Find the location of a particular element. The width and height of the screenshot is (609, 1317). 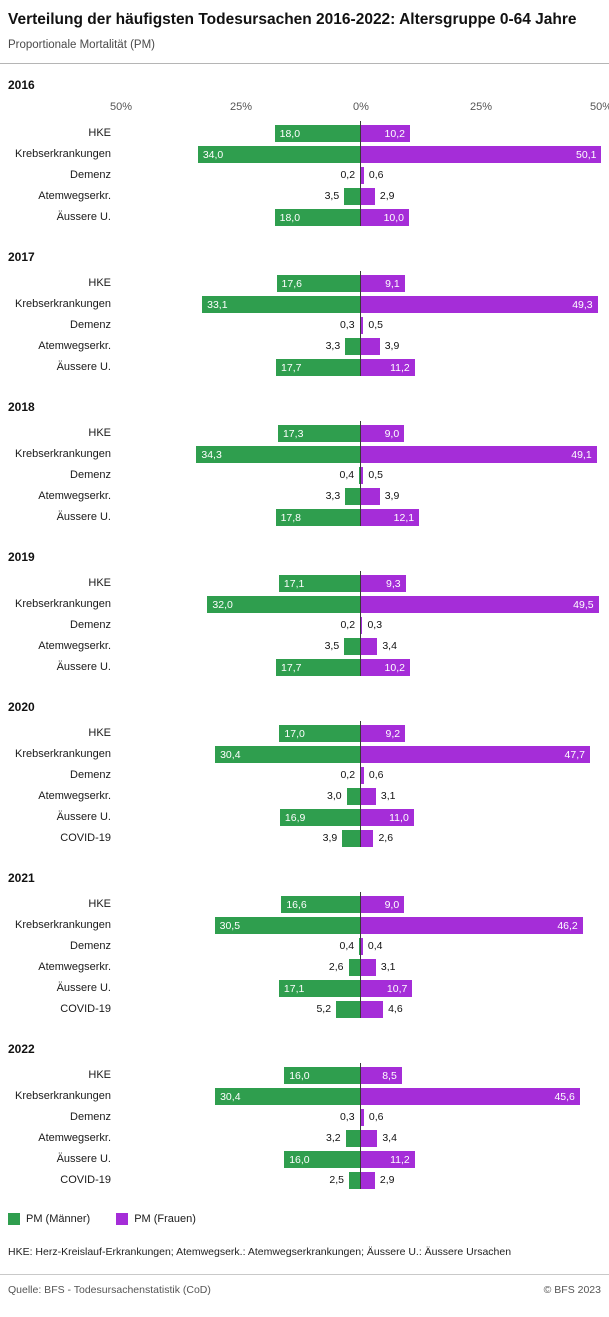

chart-row: HKE 17,1 9,3 is located at coordinates (304, 583).